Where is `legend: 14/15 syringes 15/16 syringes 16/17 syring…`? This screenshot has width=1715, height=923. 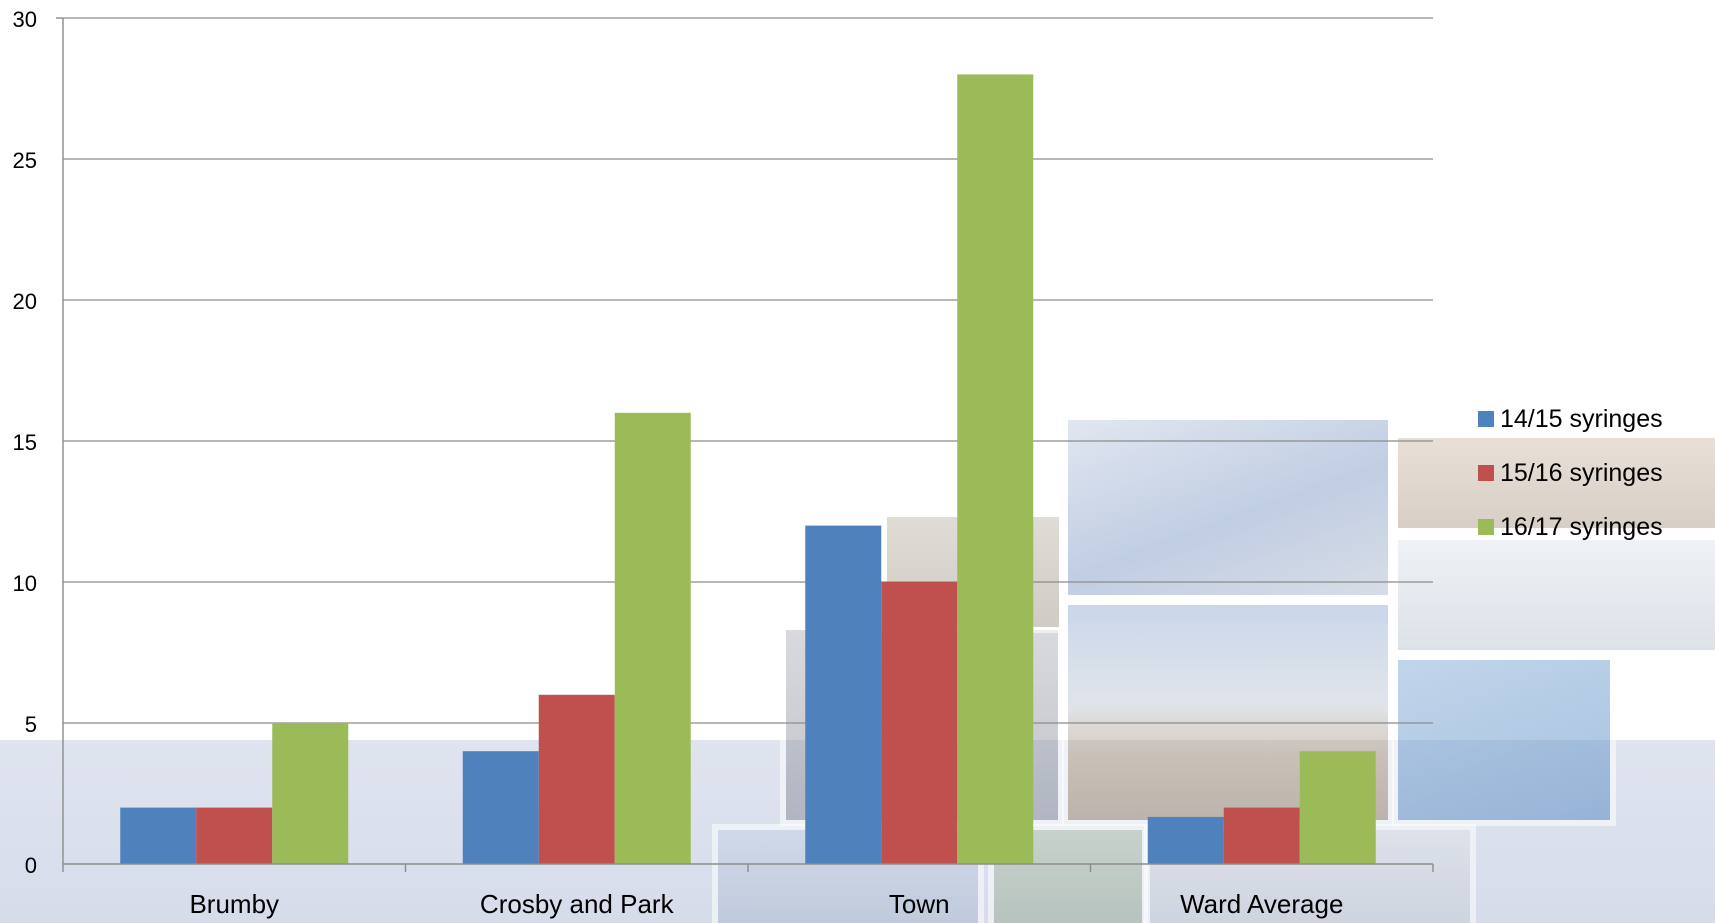 legend: 14/15 syringes 15/16 syringes 16/17 syring… is located at coordinates (1570, 473).